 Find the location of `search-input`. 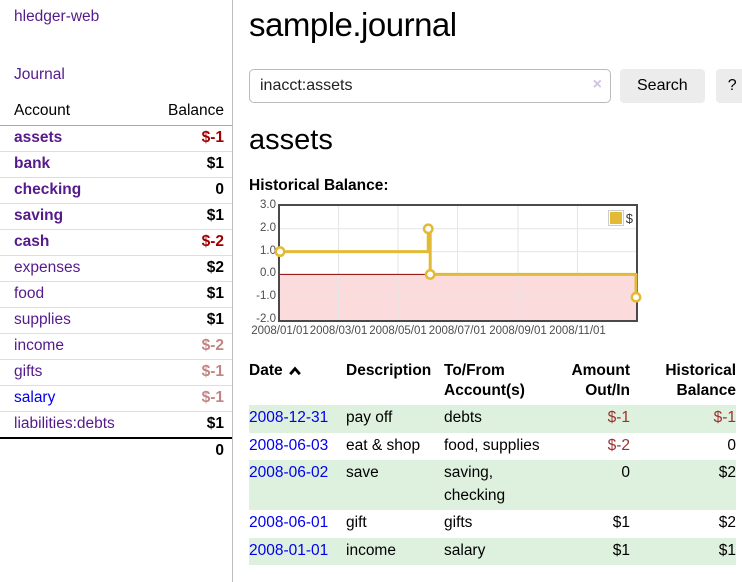

search-input is located at coordinates (430, 86).